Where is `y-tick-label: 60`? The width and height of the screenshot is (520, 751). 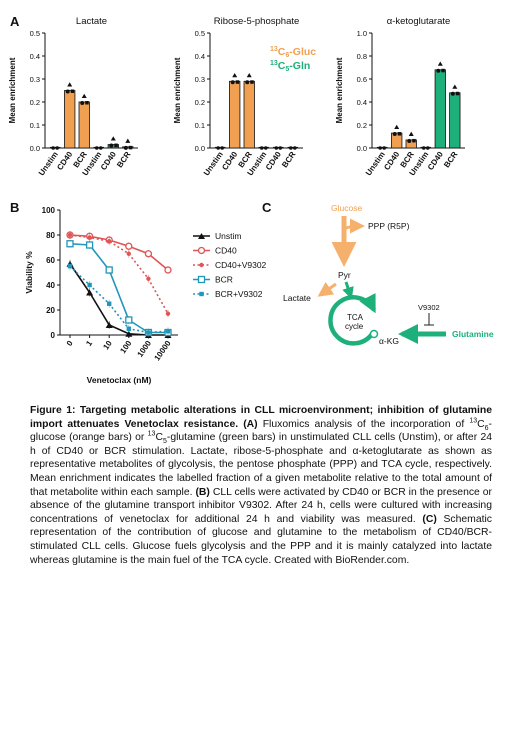
y-tick-label: 60 is located at coordinates (50, 260).